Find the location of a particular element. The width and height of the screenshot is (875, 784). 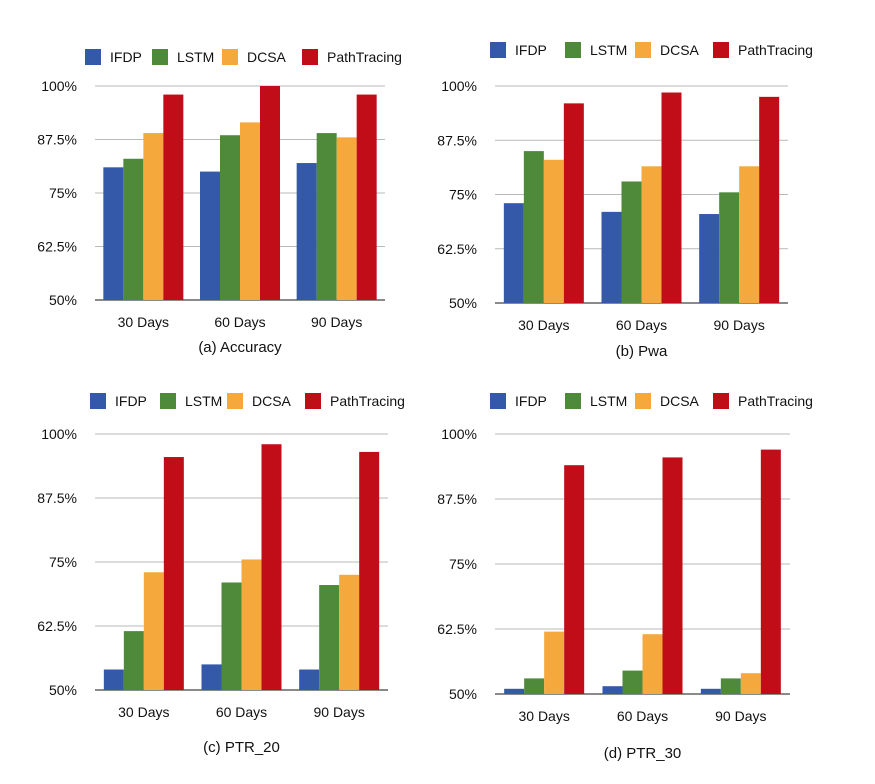

chart-caption: (d) PTR_30 is located at coordinates (643, 753).